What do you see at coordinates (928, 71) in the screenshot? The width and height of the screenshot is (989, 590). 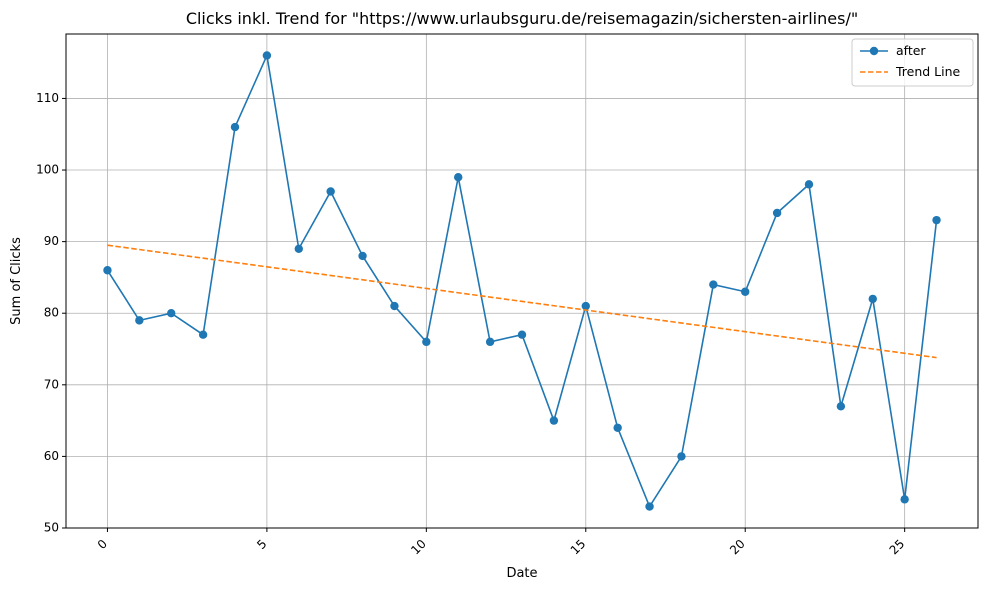 I see `legend-label-trend-line: Trend Line` at bounding box center [928, 71].